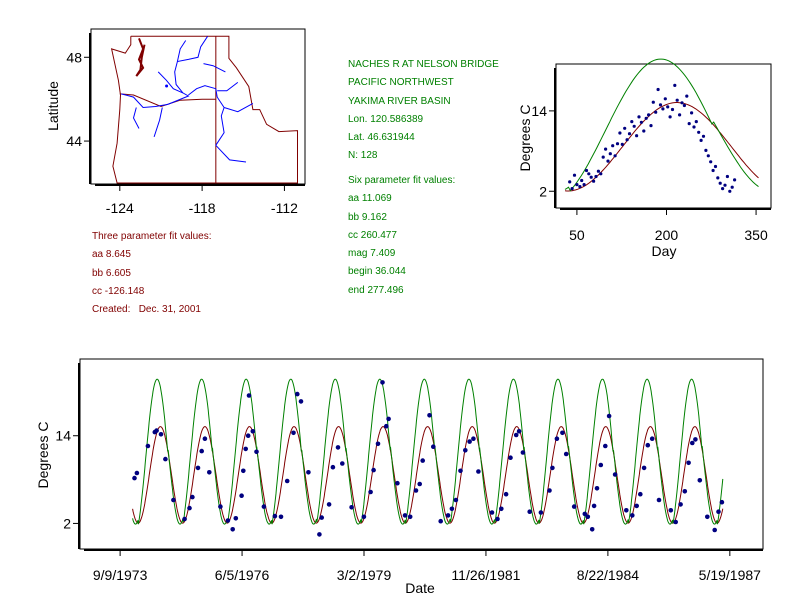 This screenshot has height=611, width=792. Describe the element at coordinates (167, 86) in the screenshot. I see `site-marker` at that location.